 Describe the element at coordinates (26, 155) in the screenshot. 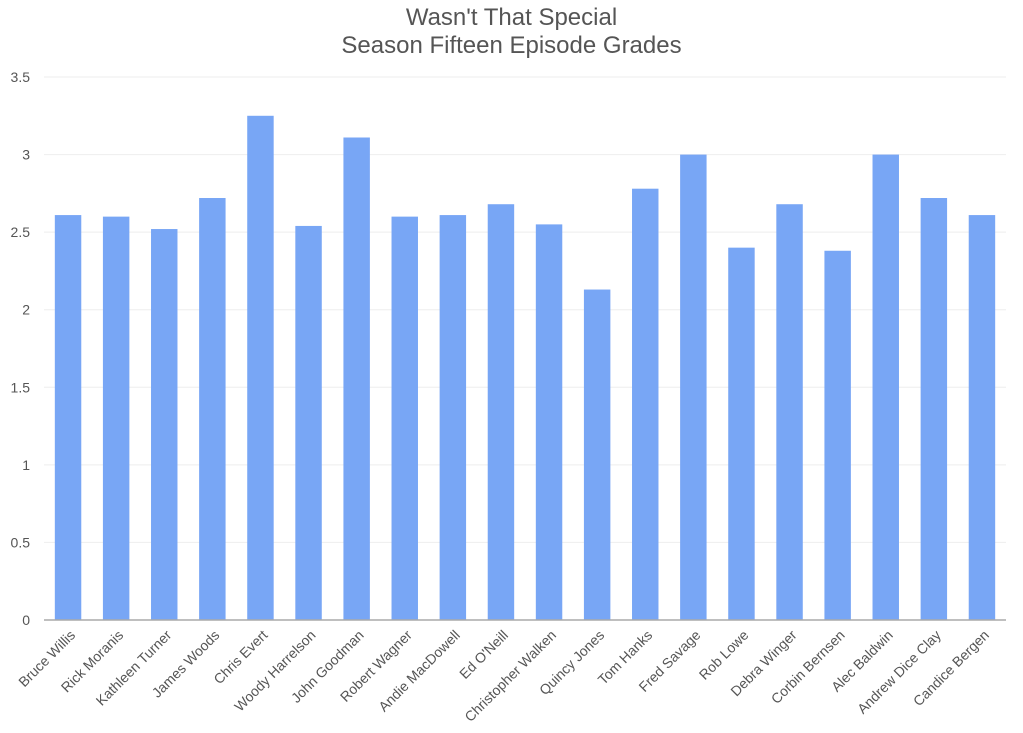

I see `y-tick-label: 3` at that location.